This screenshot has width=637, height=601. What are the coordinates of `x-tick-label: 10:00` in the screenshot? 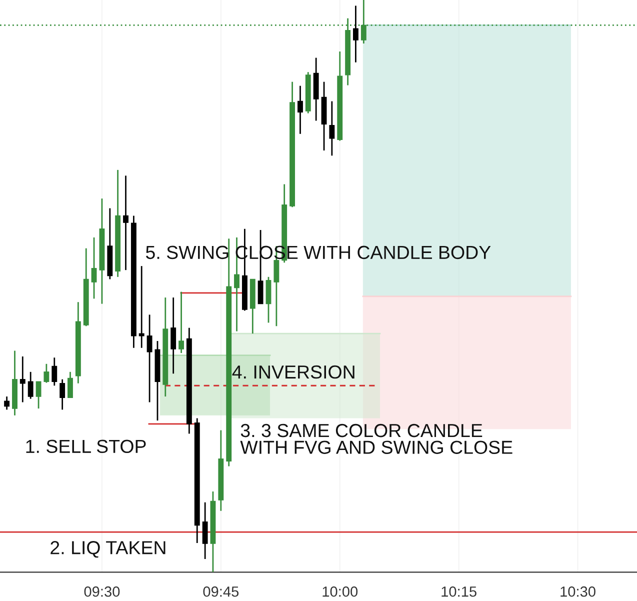 It's located at (340, 591).